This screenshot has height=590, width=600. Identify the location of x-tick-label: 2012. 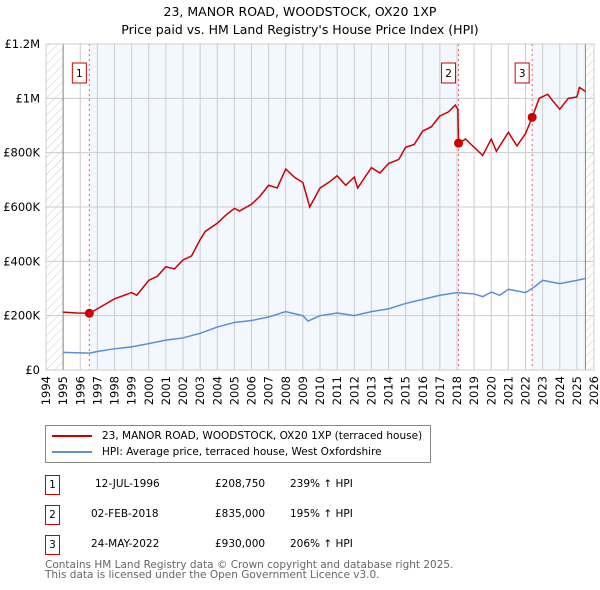
(354, 390).